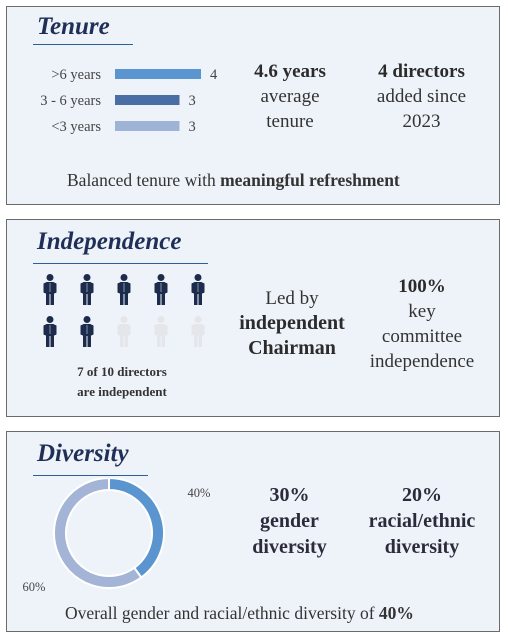 This screenshot has width=508, height=638. I want to click on gender-diversity-label-1: gender, so click(289, 521).